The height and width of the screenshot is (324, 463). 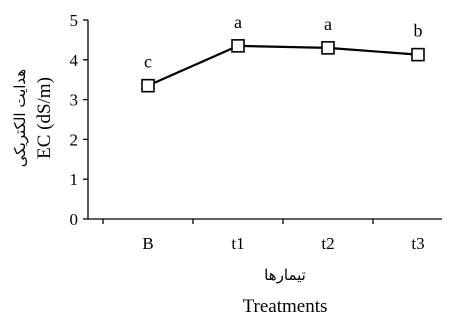 I want to click on x-category-label: t2, so click(x=327, y=243).